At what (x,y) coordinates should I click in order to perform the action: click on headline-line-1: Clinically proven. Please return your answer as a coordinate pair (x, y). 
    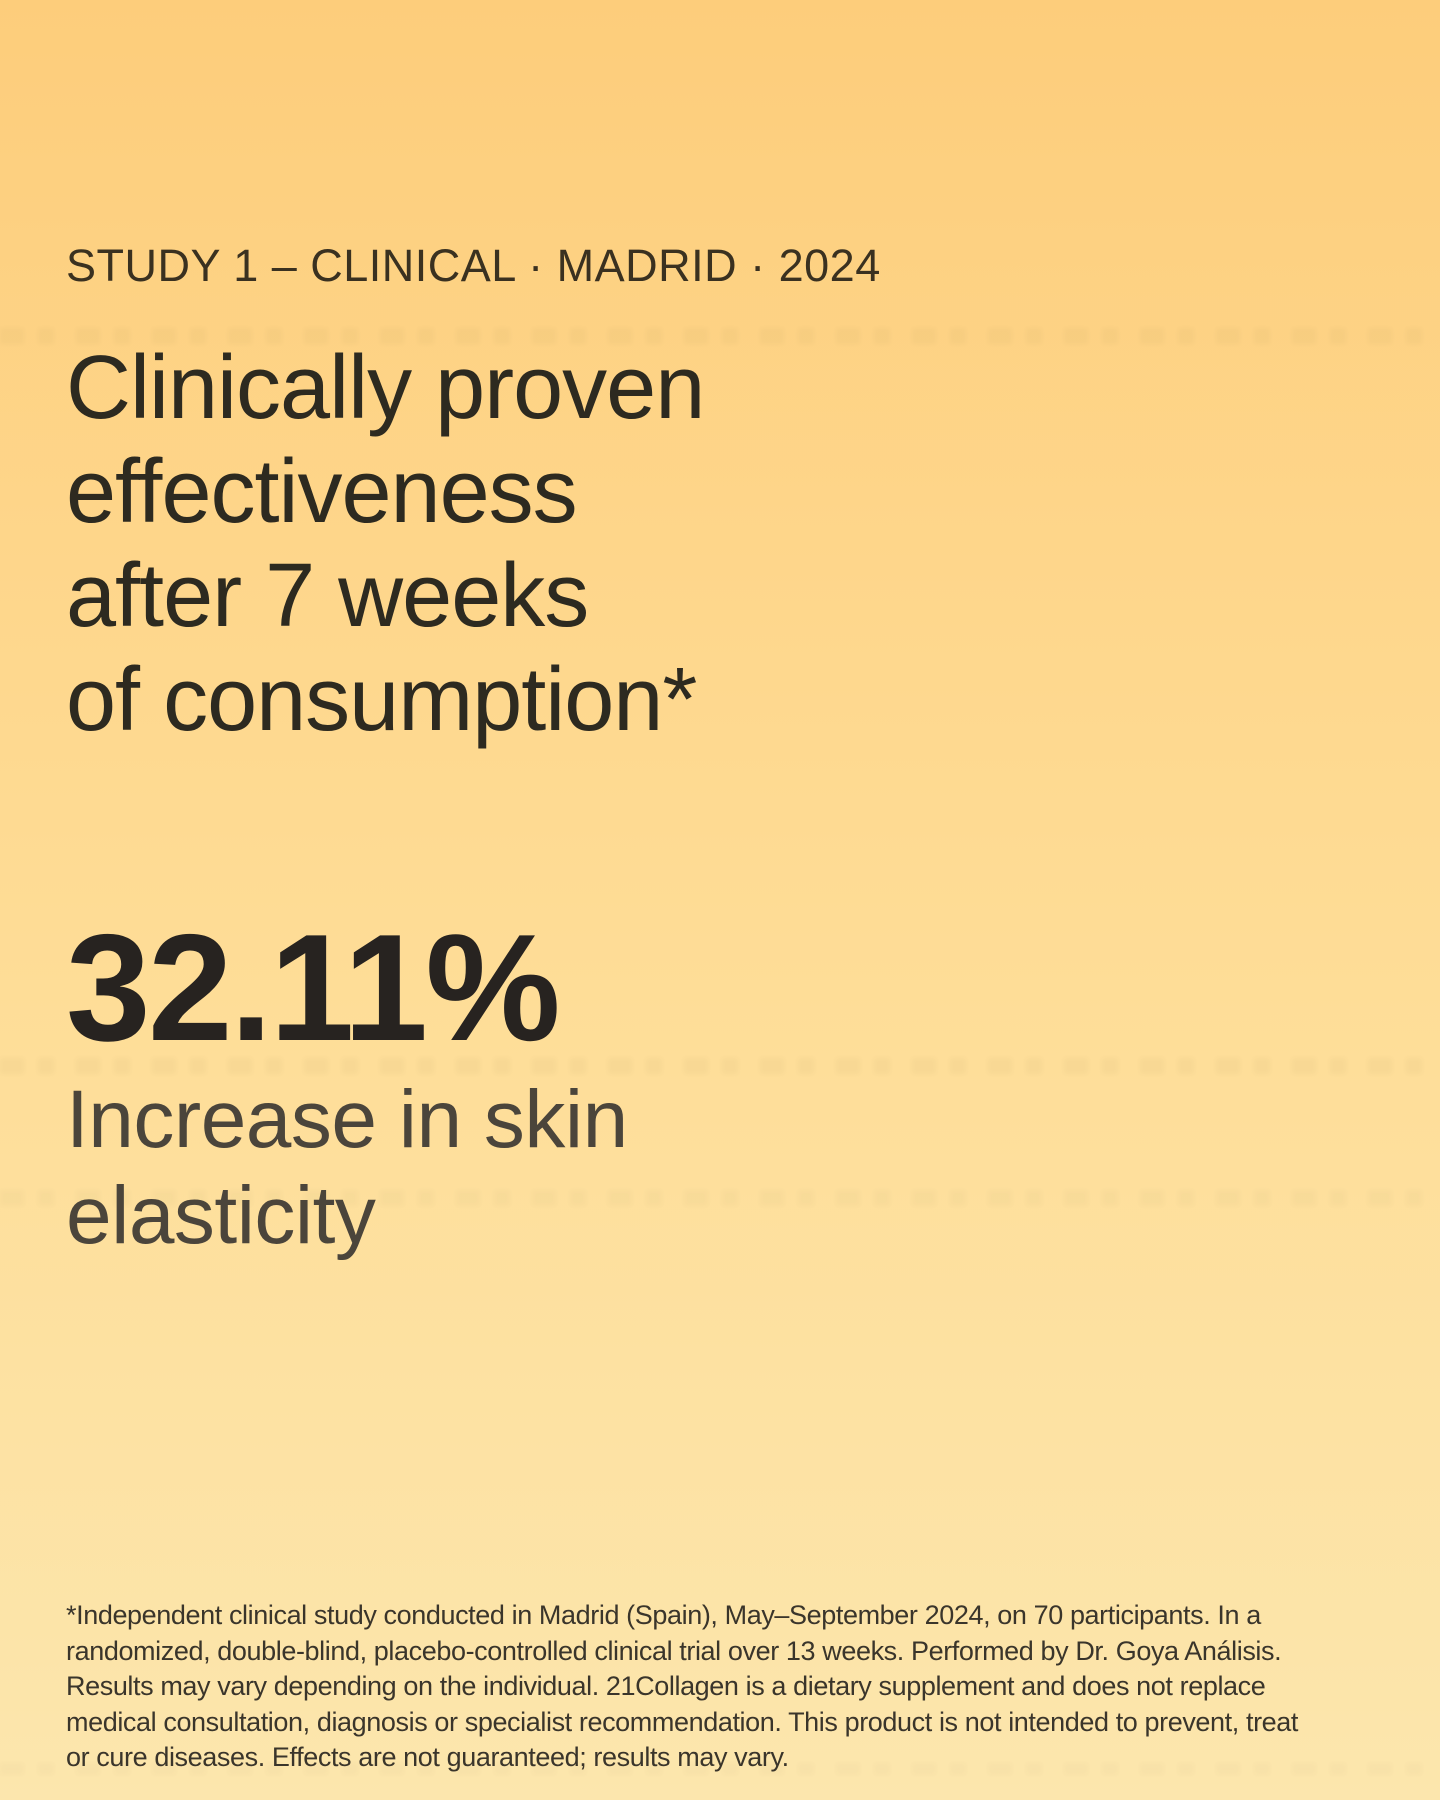
    Looking at the image, I should click on (385, 388).